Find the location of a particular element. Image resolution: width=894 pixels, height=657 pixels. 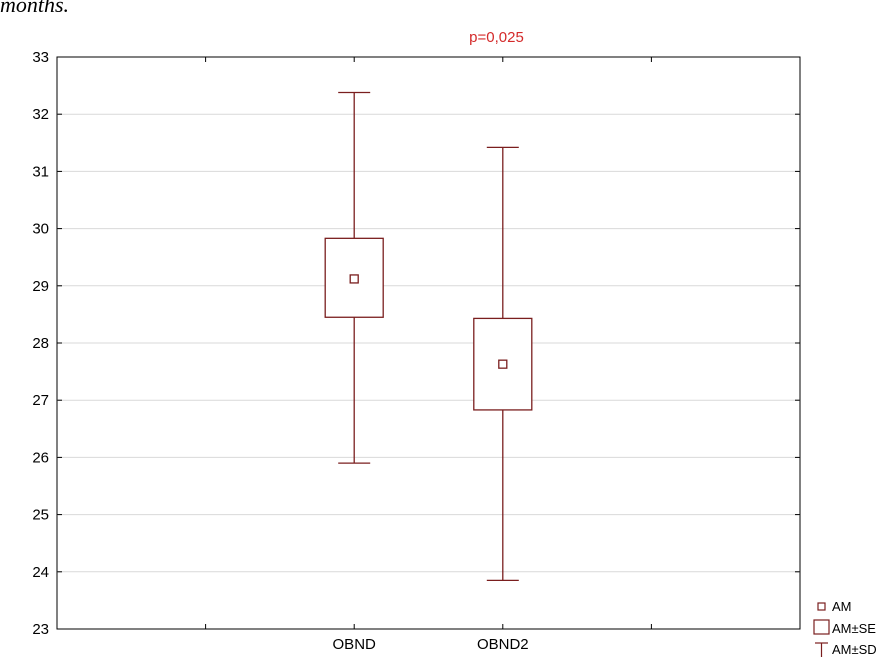

legend: AM AM±SE AM±SD is located at coordinates (845, 628).